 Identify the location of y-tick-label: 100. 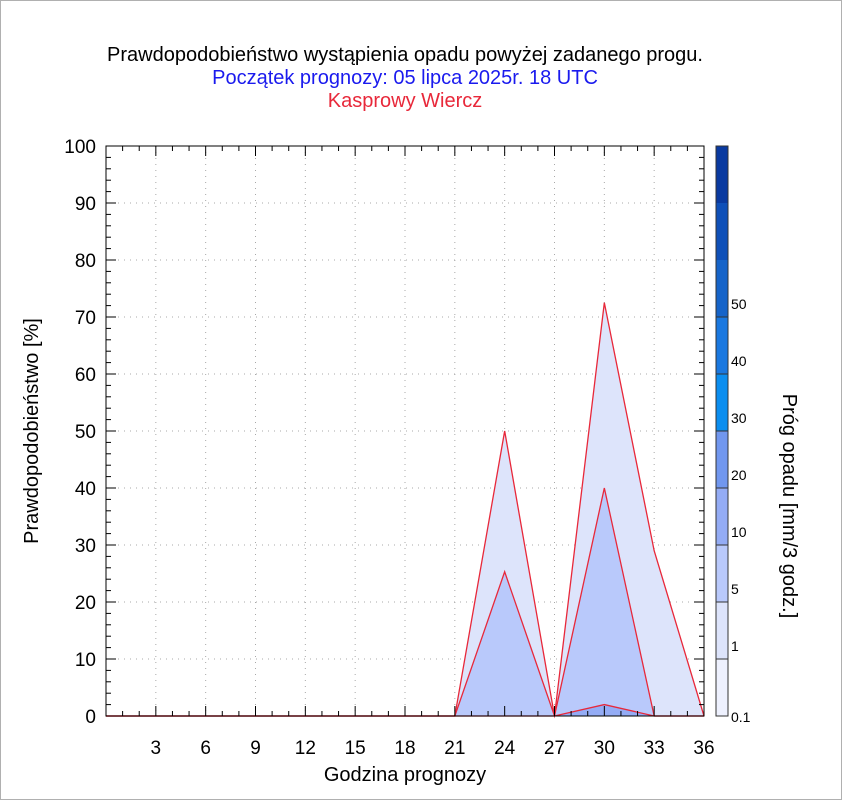
(80, 147).